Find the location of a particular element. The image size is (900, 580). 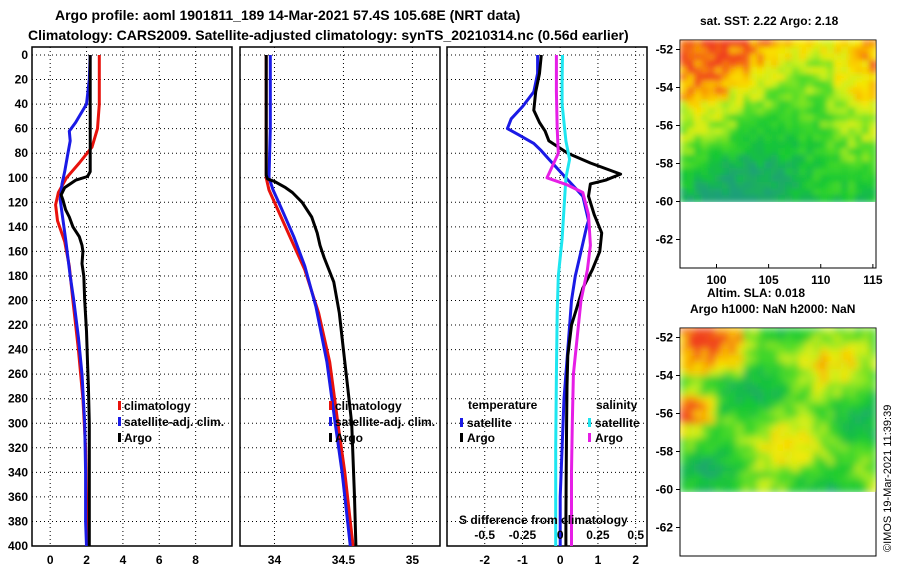

lat-tick-label: -52 is located at coordinates (665, 338).